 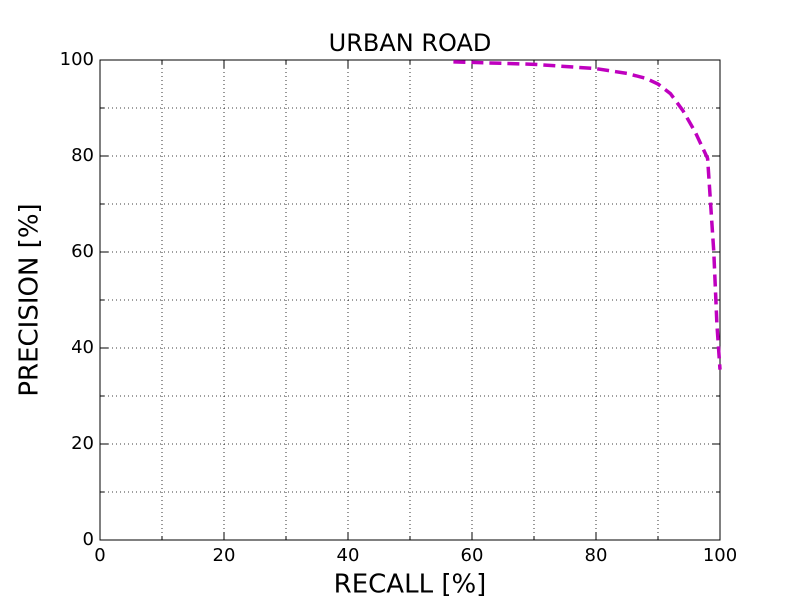 What do you see at coordinates (30, 299) in the screenshot?
I see `y-axis-label: PRECISION [%]` at bounding box center [30, 299].